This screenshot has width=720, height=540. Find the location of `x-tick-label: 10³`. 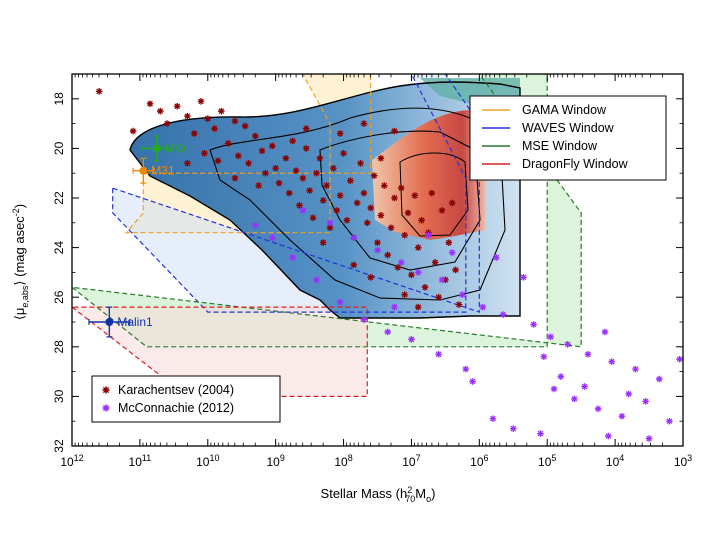

x-tick-label: 10³ is located at coordinates (683, 461).